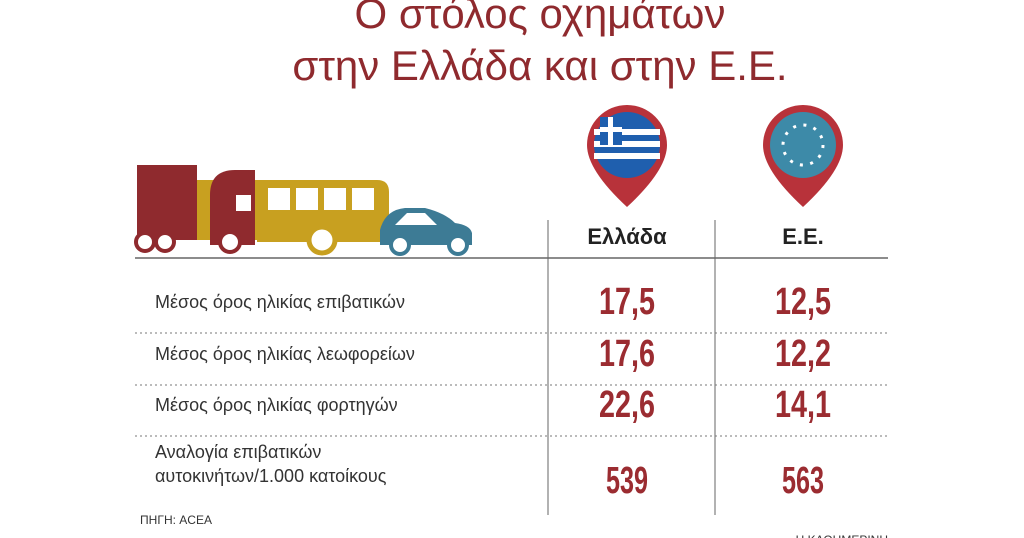  Describe the element at coordinates (627, 236) in the screenshot. I see `column-header: Ελλάδα` at that location.